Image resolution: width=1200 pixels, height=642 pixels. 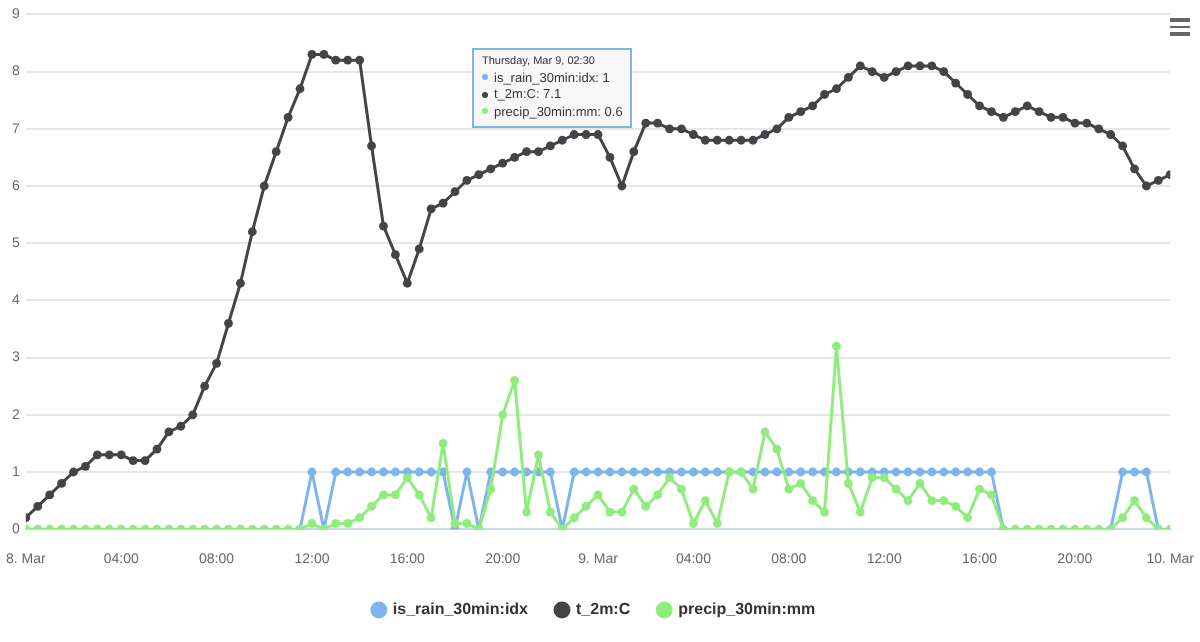 What do you see at coordinates (461, 609) in the screenshot?
I see `legend-label: is_rain_30min:idx` at bounding box center [461, 609].